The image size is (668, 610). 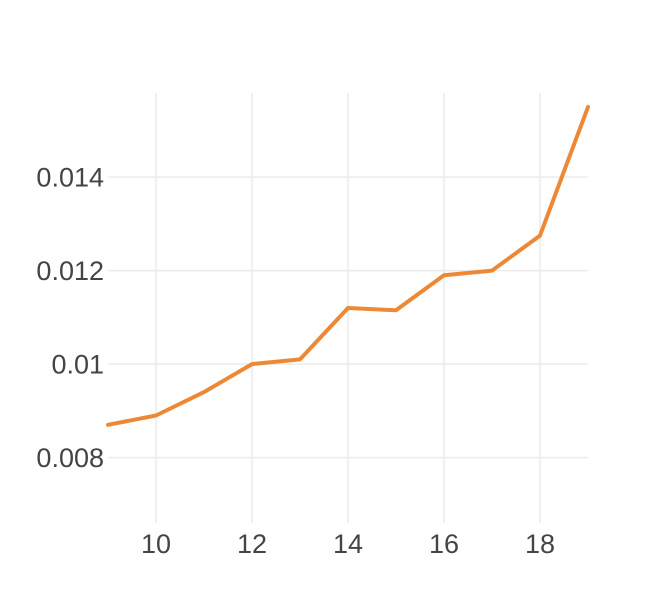 What do you see at coordinates (348, 544) in the screenshot?
I see `x-tick-label: 14` at bounding box center [348, 544].